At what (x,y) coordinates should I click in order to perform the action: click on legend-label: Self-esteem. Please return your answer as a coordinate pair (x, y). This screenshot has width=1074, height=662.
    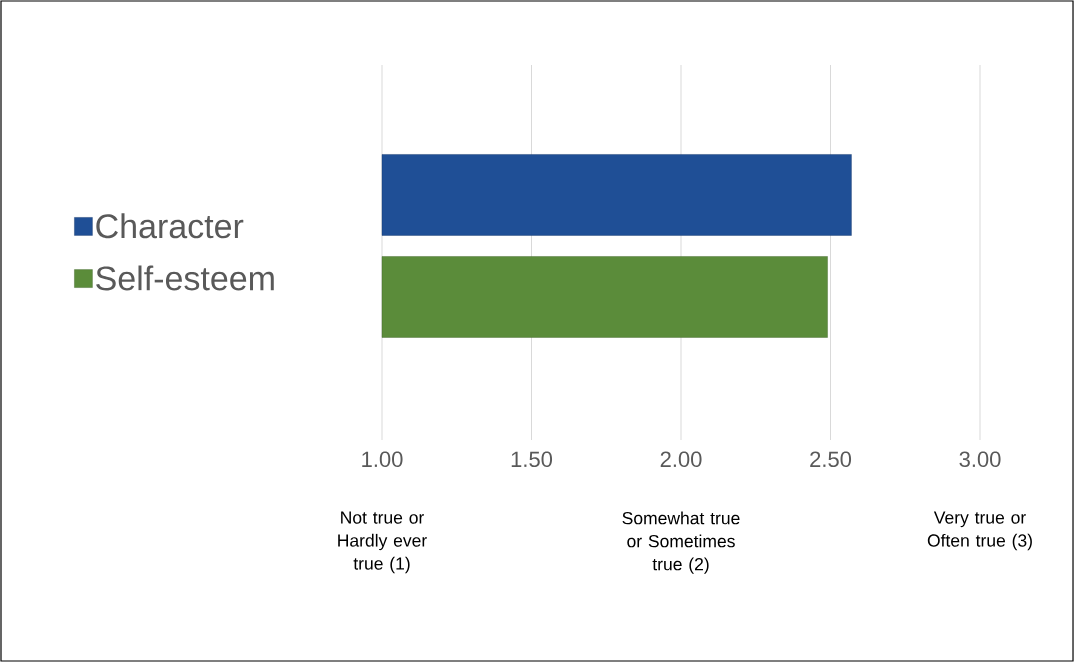
    Looking at the image, I should click on (185, 278).